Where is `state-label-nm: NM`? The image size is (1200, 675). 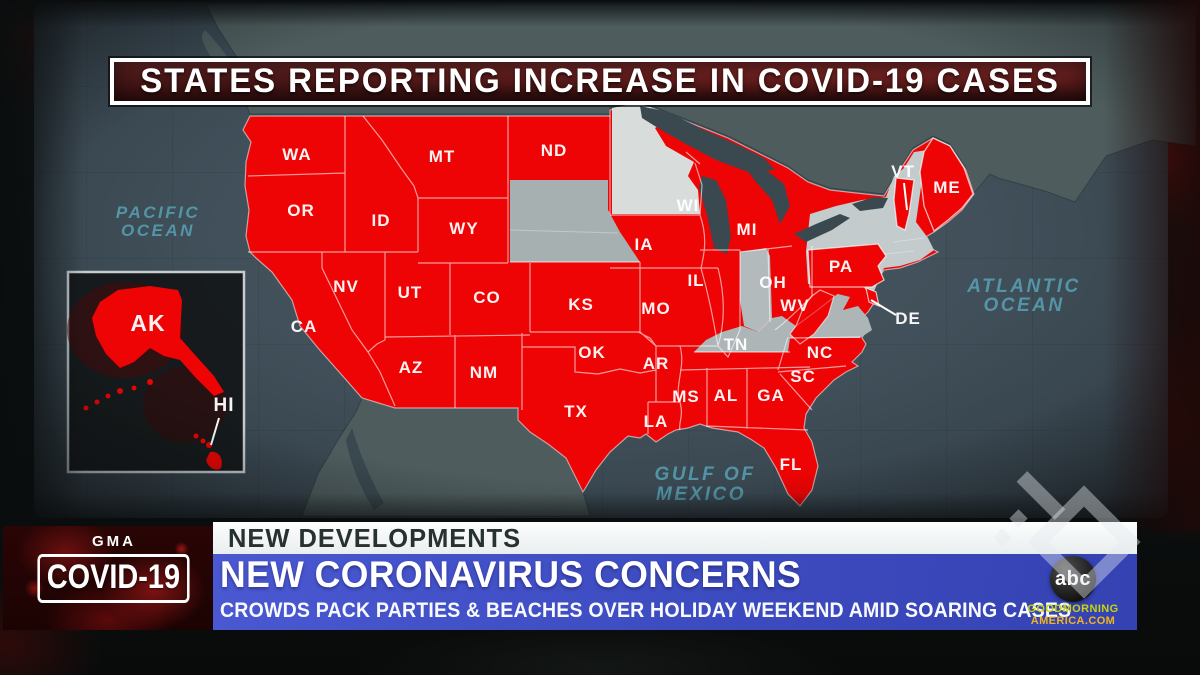 state-label-nm: NM is located at coordinates (484, 372).